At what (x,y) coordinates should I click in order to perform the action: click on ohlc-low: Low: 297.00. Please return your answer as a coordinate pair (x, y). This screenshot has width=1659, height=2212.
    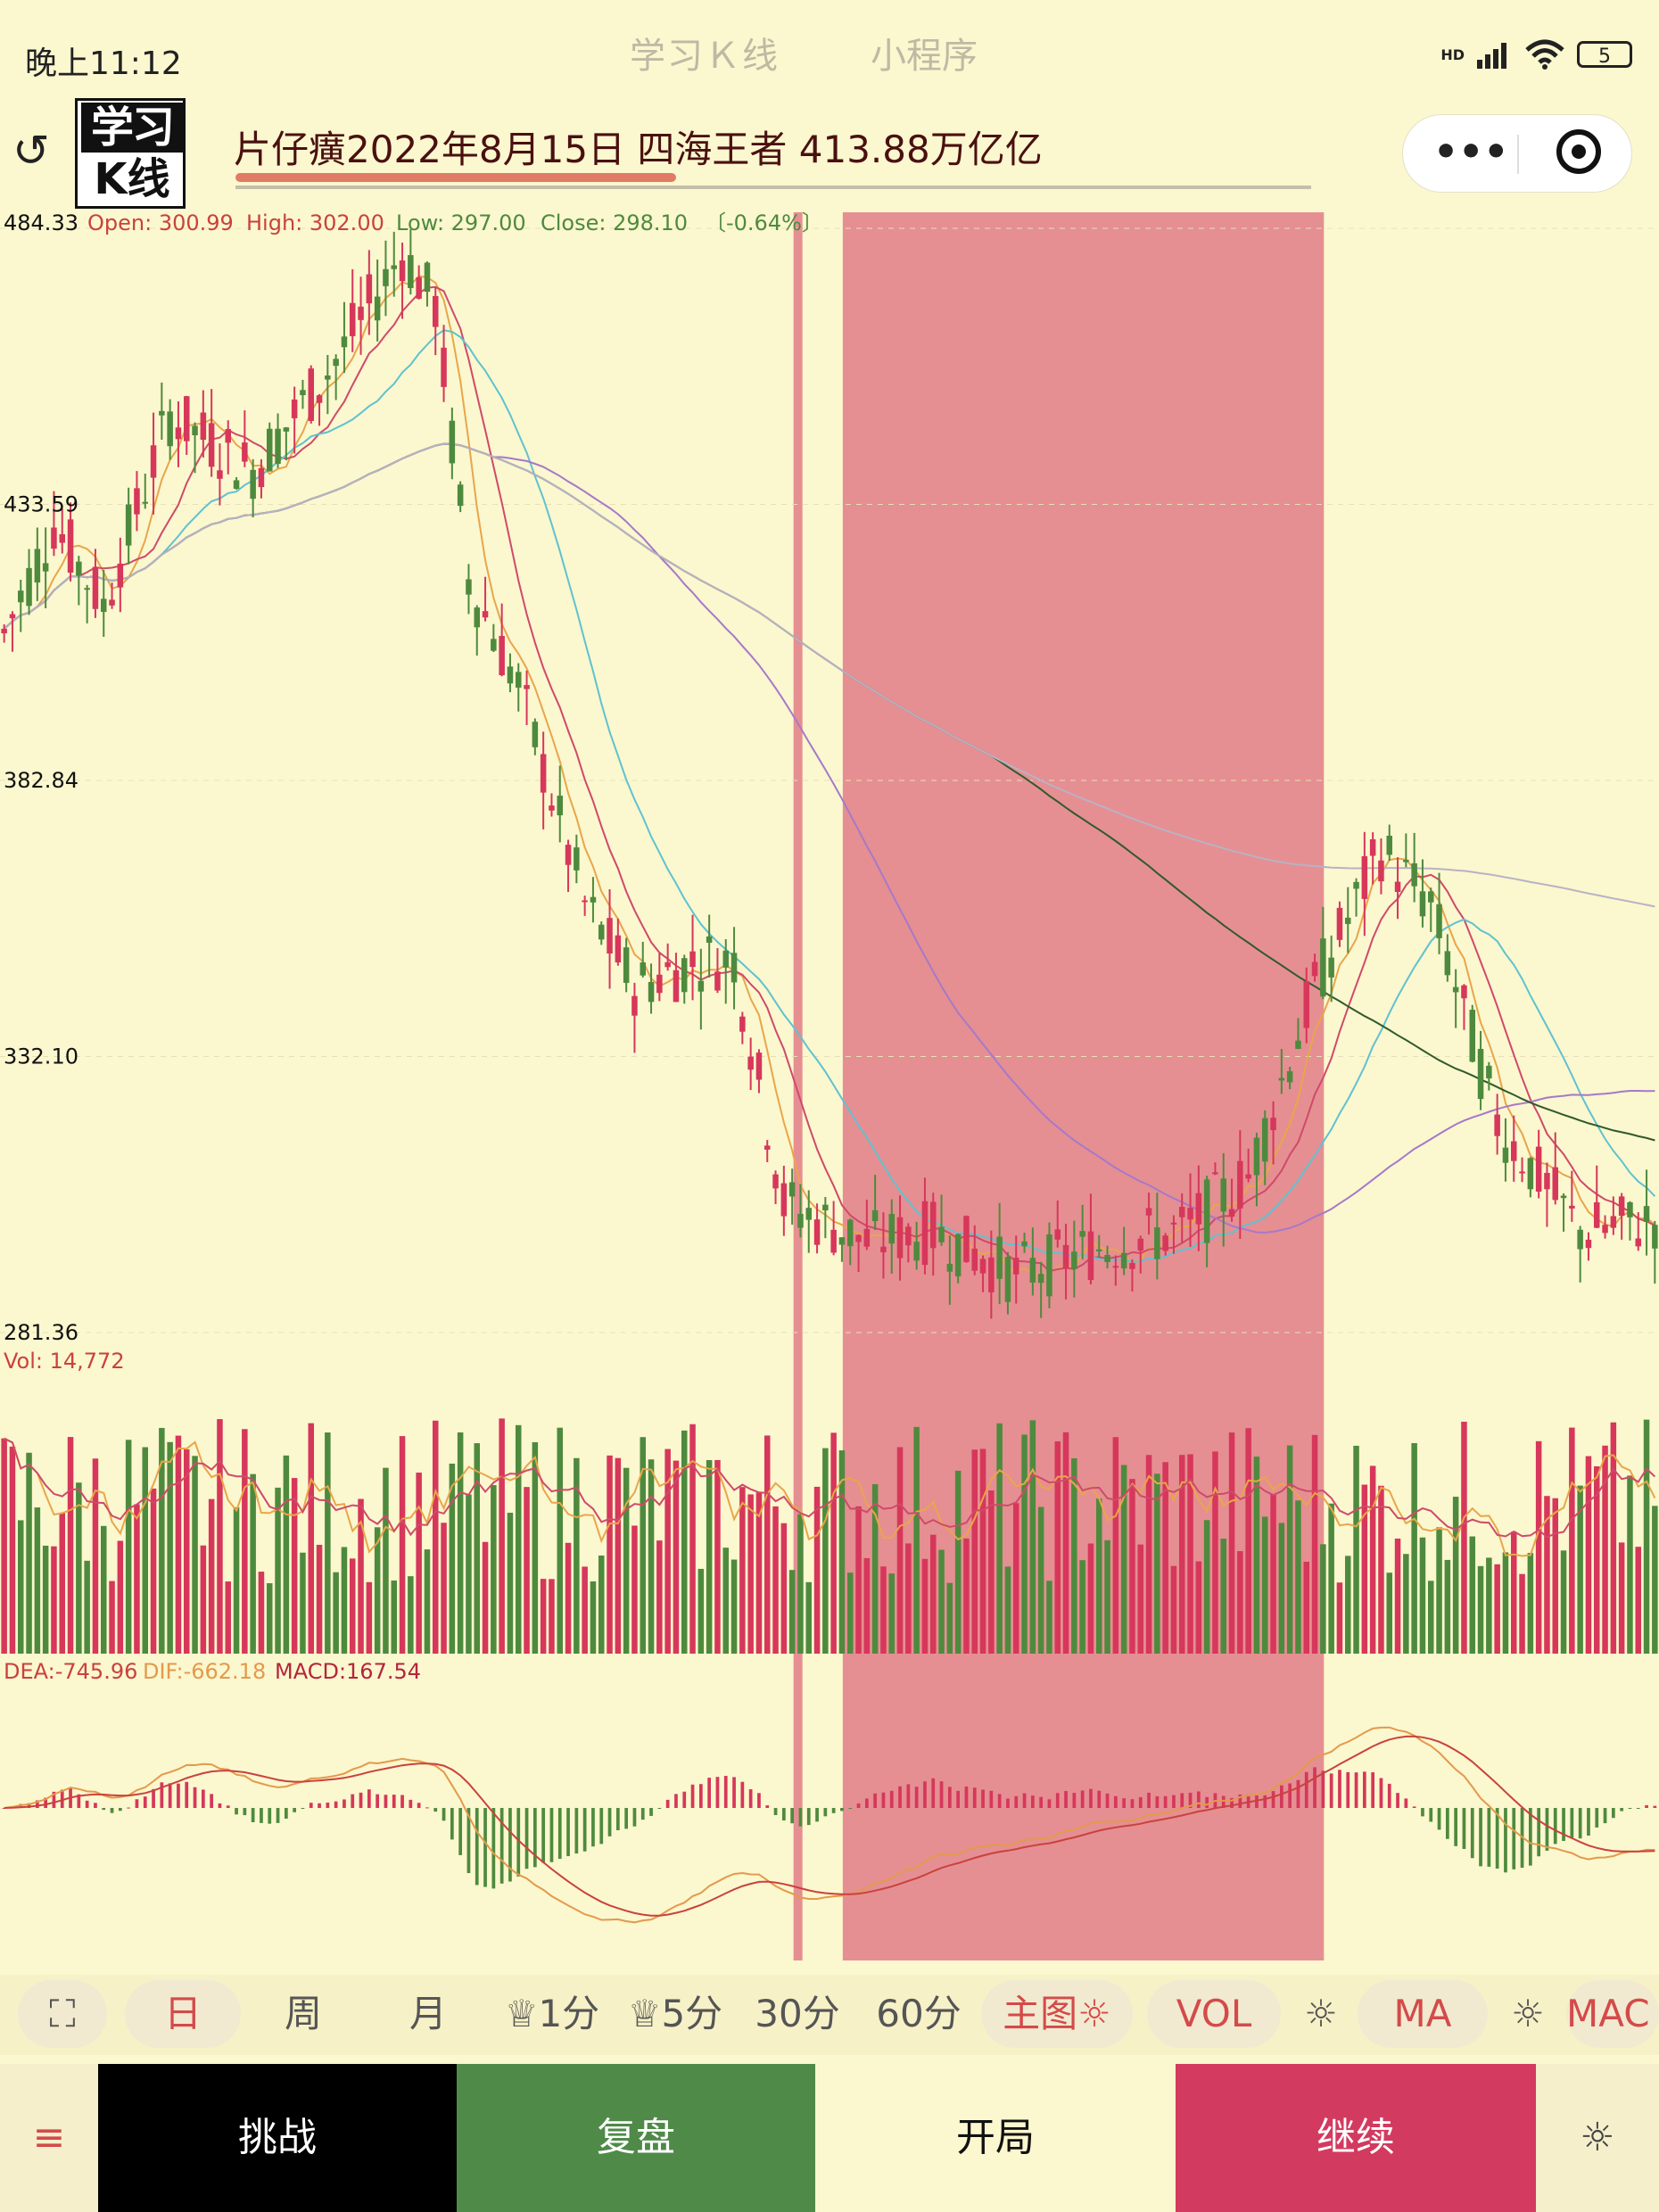
    Looking at the image, I should click on (461, 223).